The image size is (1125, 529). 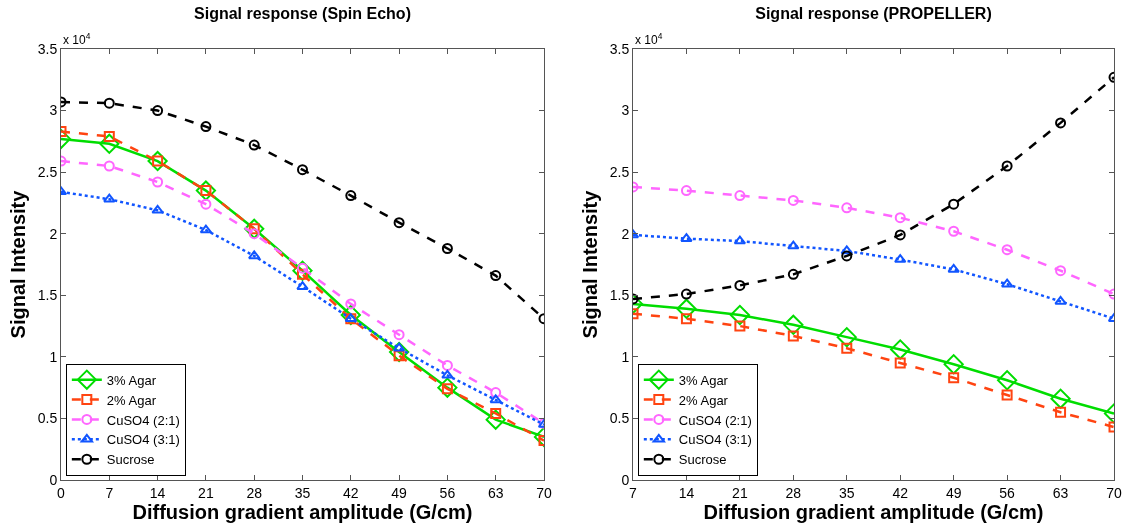 I want to click on x-tick-label: 14, so click(x=686, y=492).